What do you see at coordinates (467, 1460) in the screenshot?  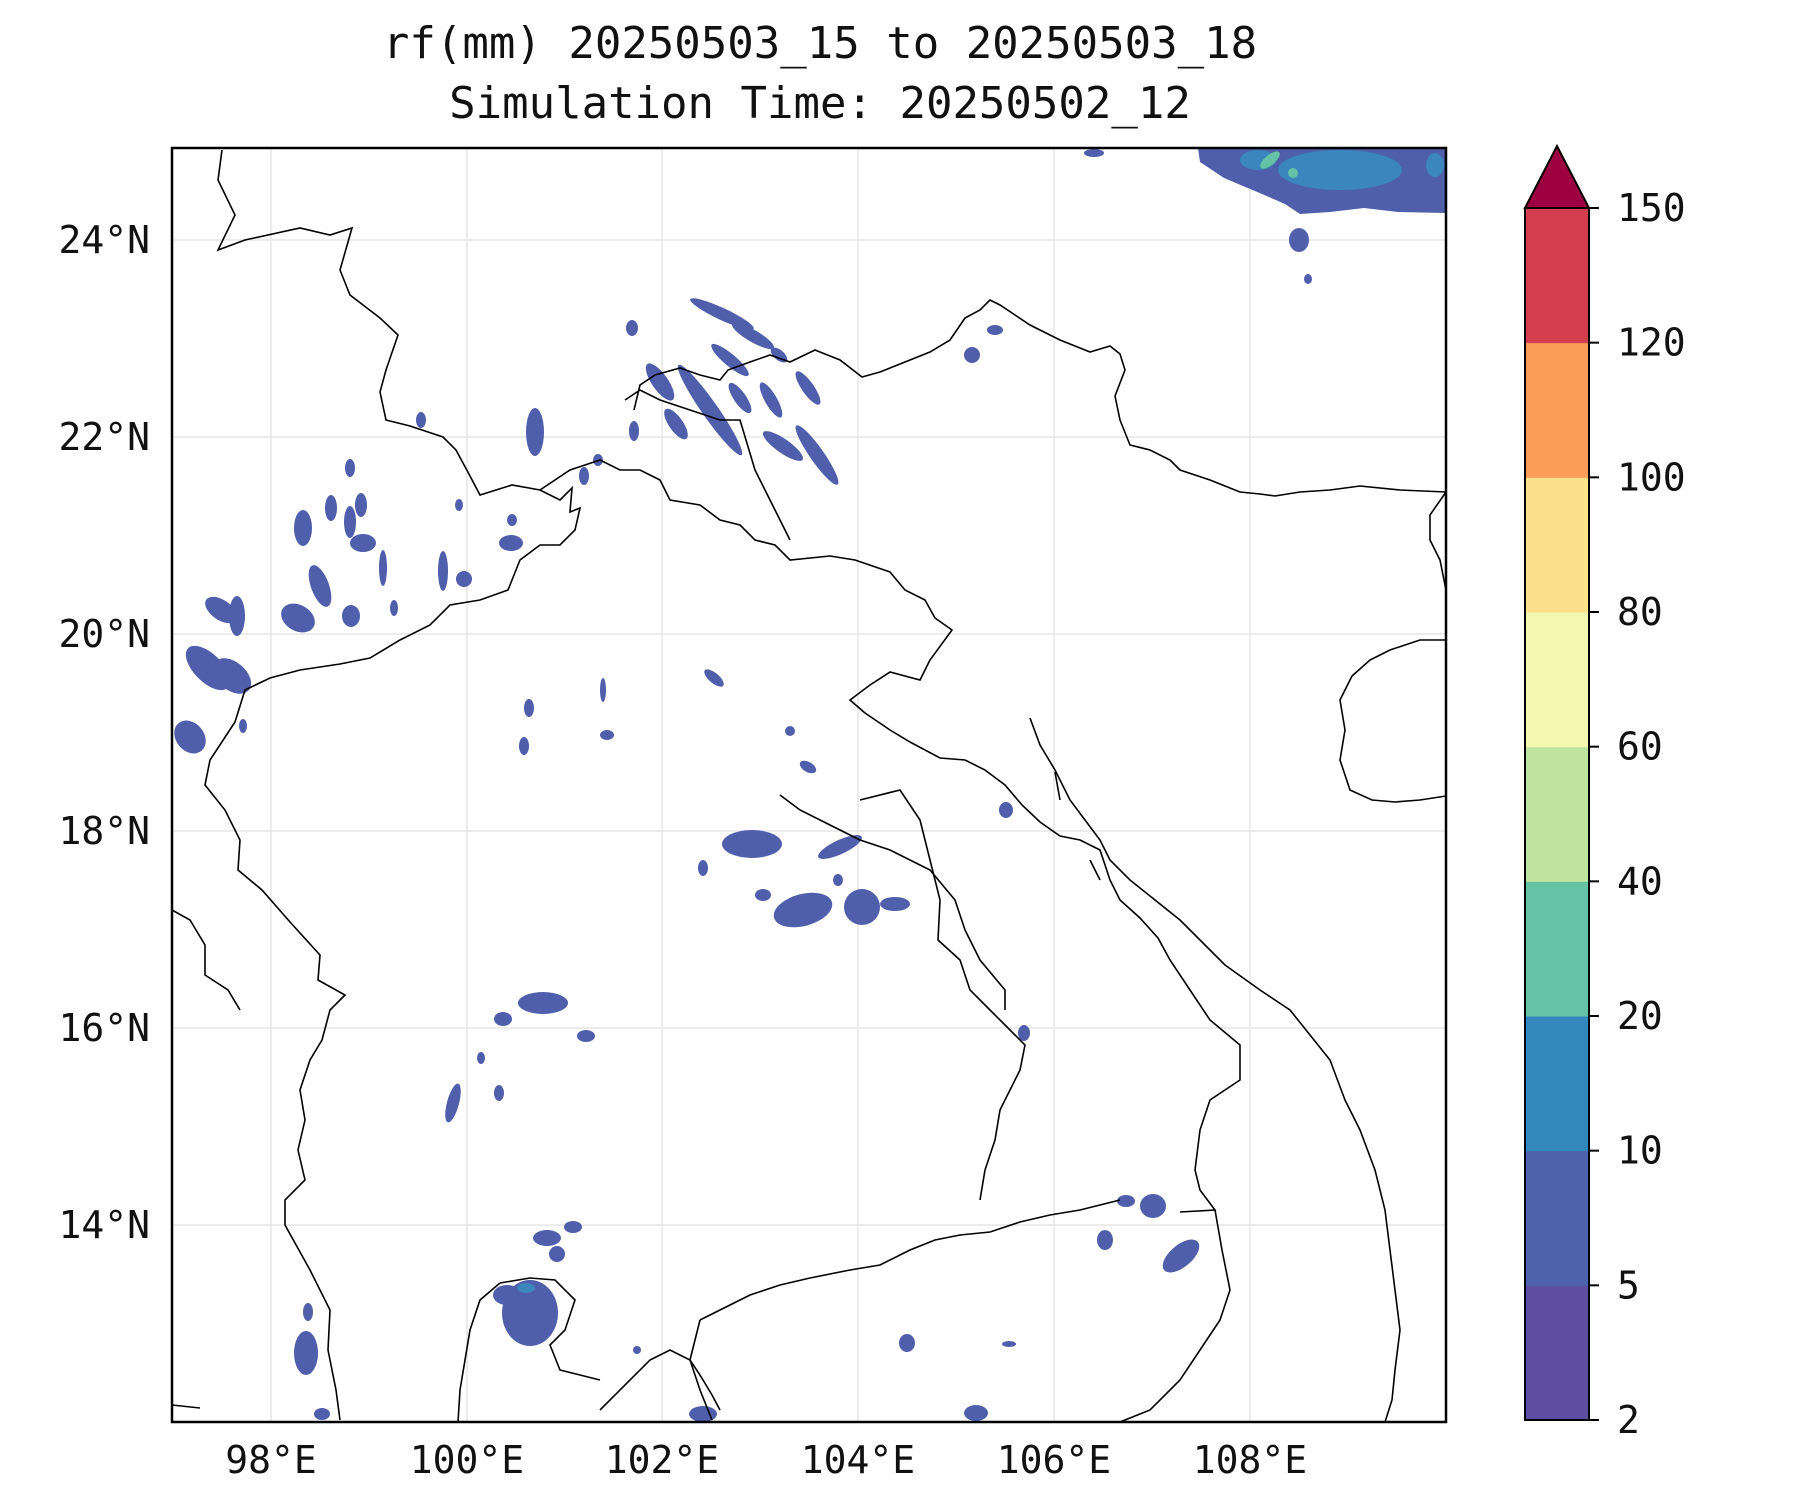 I see `lon-tick-label: 100°E` at bounding box center [467, 1460].